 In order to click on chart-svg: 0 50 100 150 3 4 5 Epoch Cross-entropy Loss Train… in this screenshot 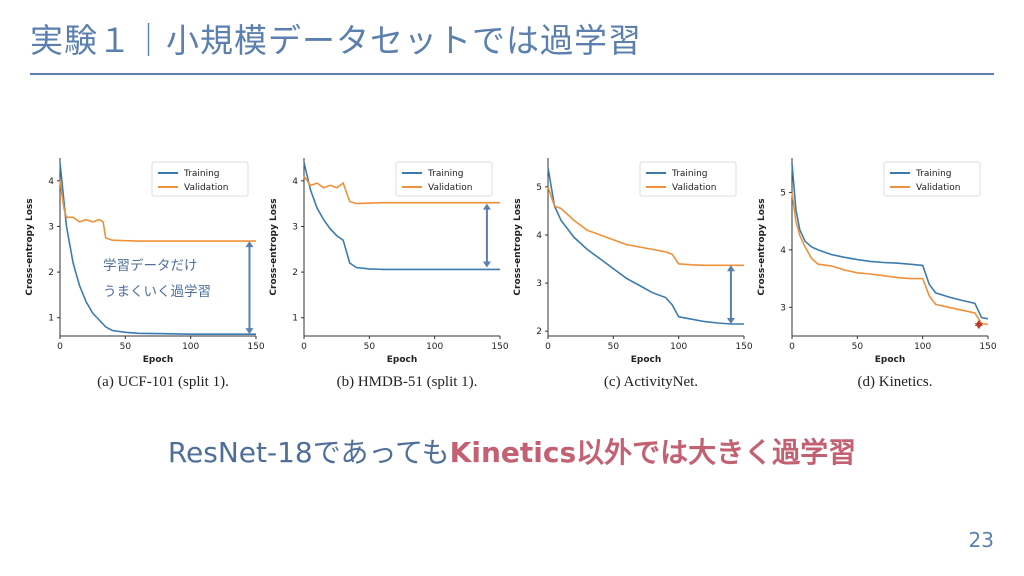, I will do `click(877, 261)`.